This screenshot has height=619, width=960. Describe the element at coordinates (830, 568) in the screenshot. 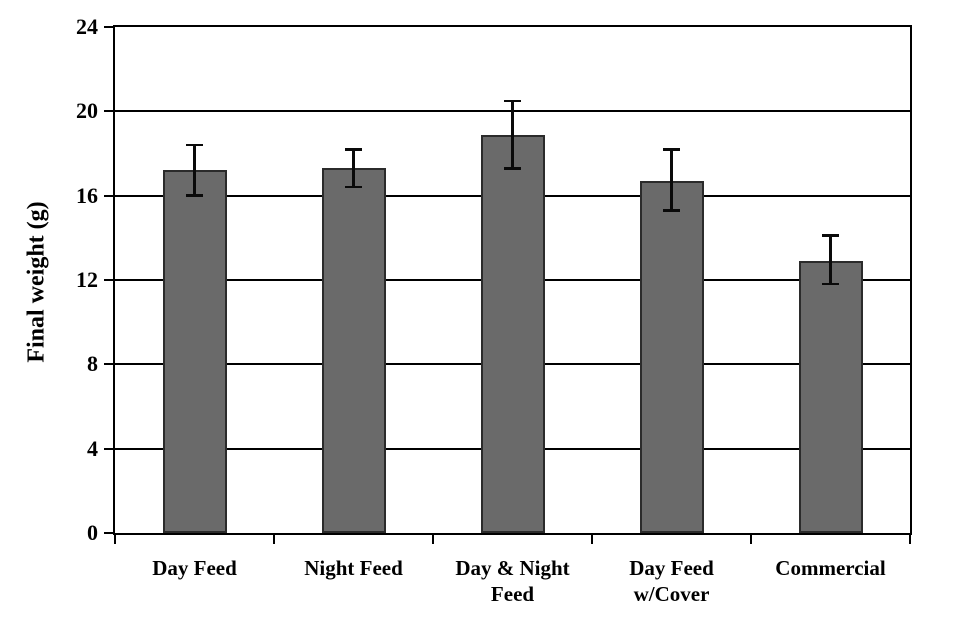

I see `x-axis-label-5: Commercial` at that location.